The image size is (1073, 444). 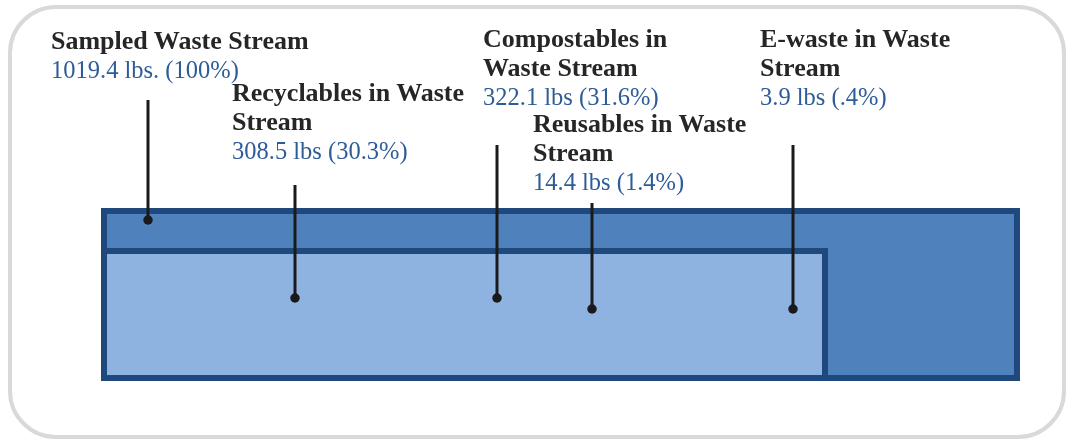 I want to click on category-label: Compostables in Waste Stream, so click(x=575, y=53).